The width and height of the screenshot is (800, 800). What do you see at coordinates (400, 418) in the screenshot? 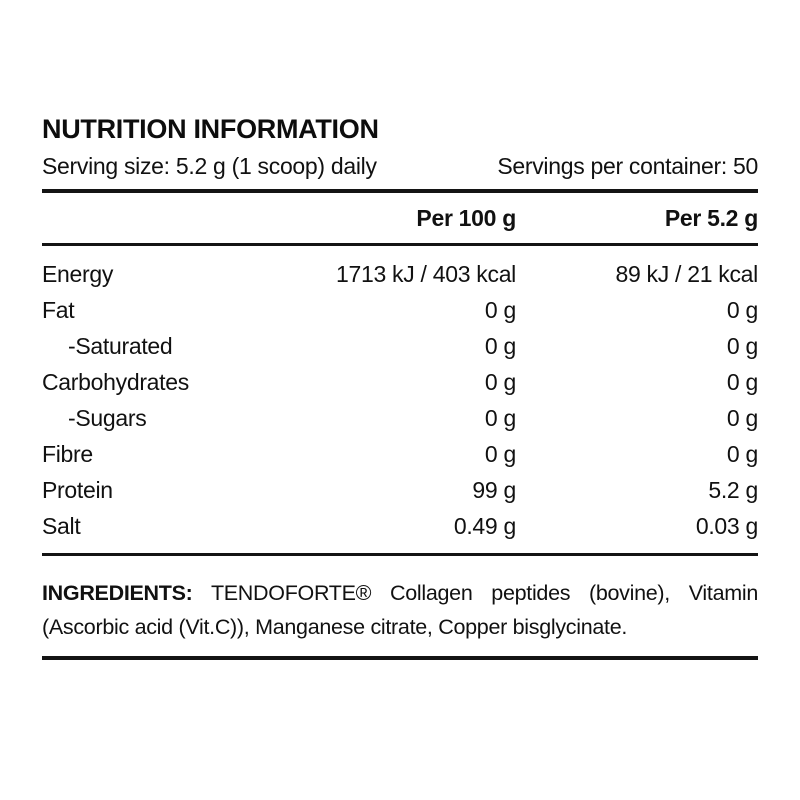
I see `table-row-sugars: -Sugars 0 g 0 g` at bounding box center [400, 418].